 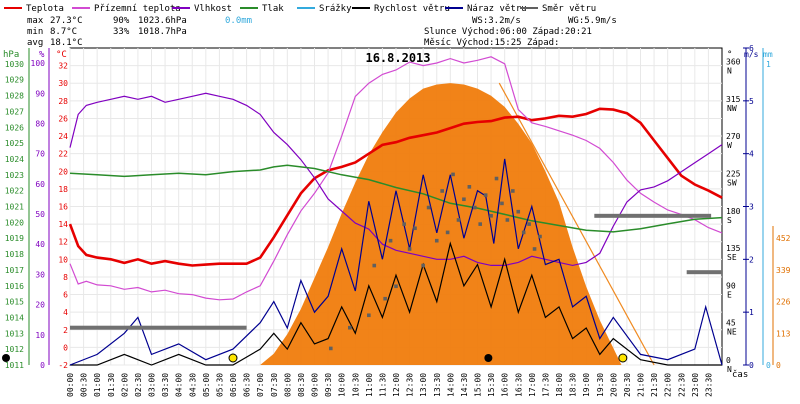 What do you see at coordinates (274, 385) in the screenshot?
I see `x-tick-label: 07:30` at bounding box center [274, 385].